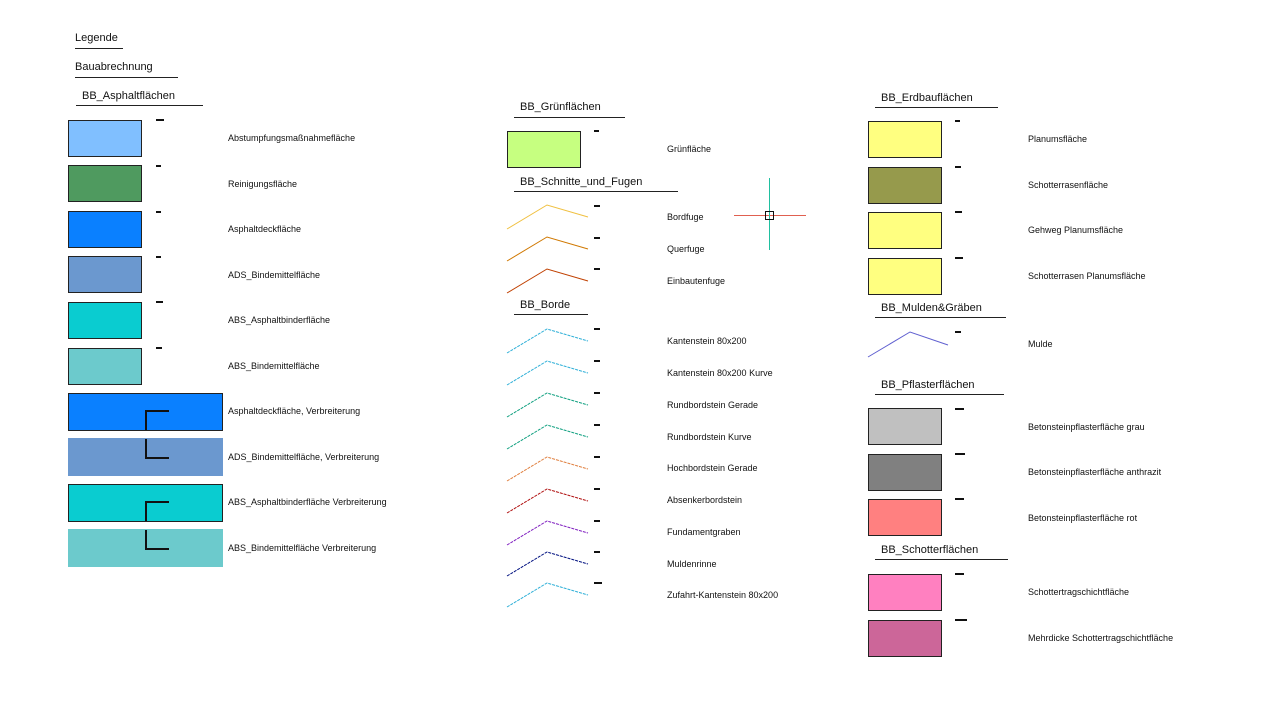  Describe the element at coordinates (294, 411) in the screenshot. I see `legend-label: Asphaltdeckfläche, Verbreiterung` at that location.